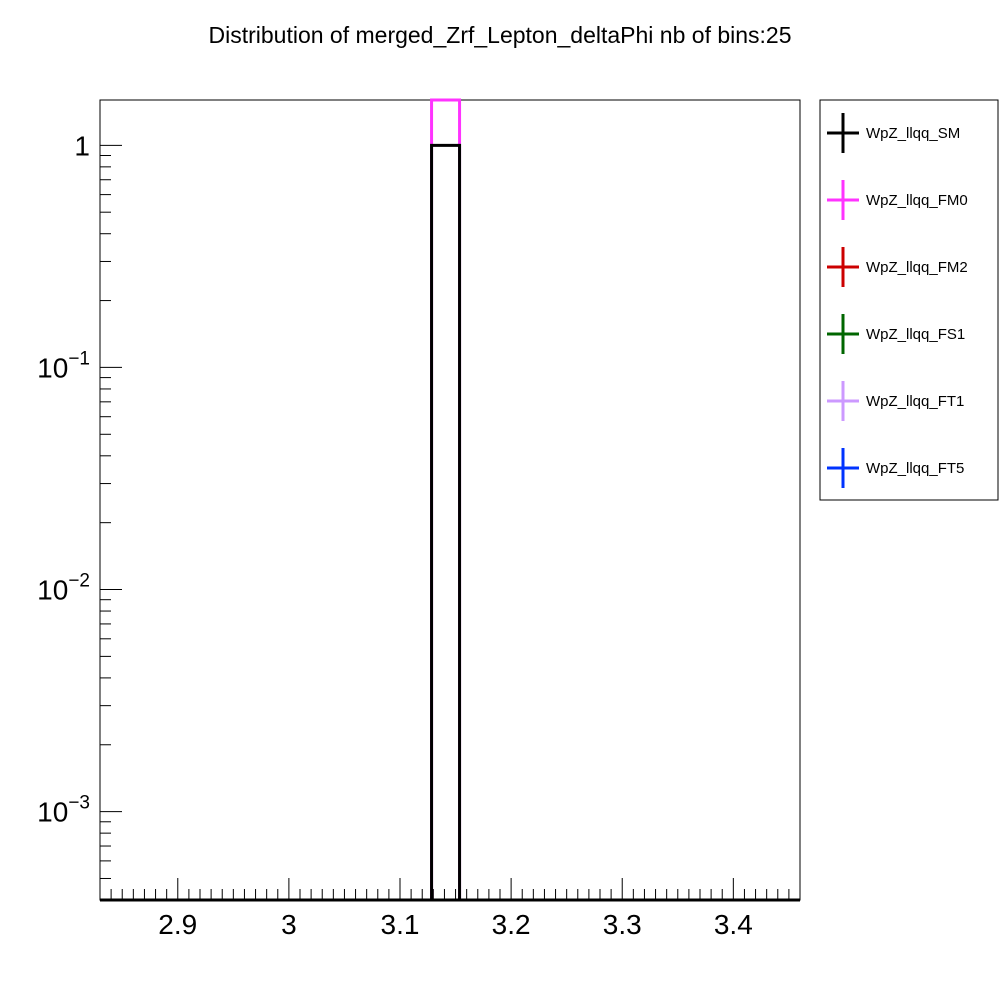  What do you see at coordinates (915, 468) in the screenshot?
I see `legend-label: WpZ_llqq_FT5` at bounding box center [915, 468].